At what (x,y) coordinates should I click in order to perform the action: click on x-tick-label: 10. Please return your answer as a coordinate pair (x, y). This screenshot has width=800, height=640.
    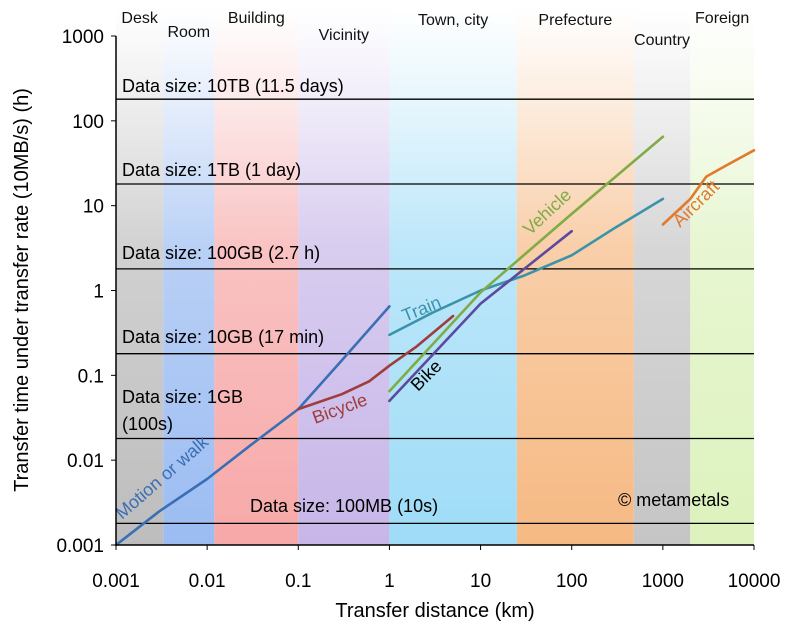
    Looking at the image, I should click on (480, 581).